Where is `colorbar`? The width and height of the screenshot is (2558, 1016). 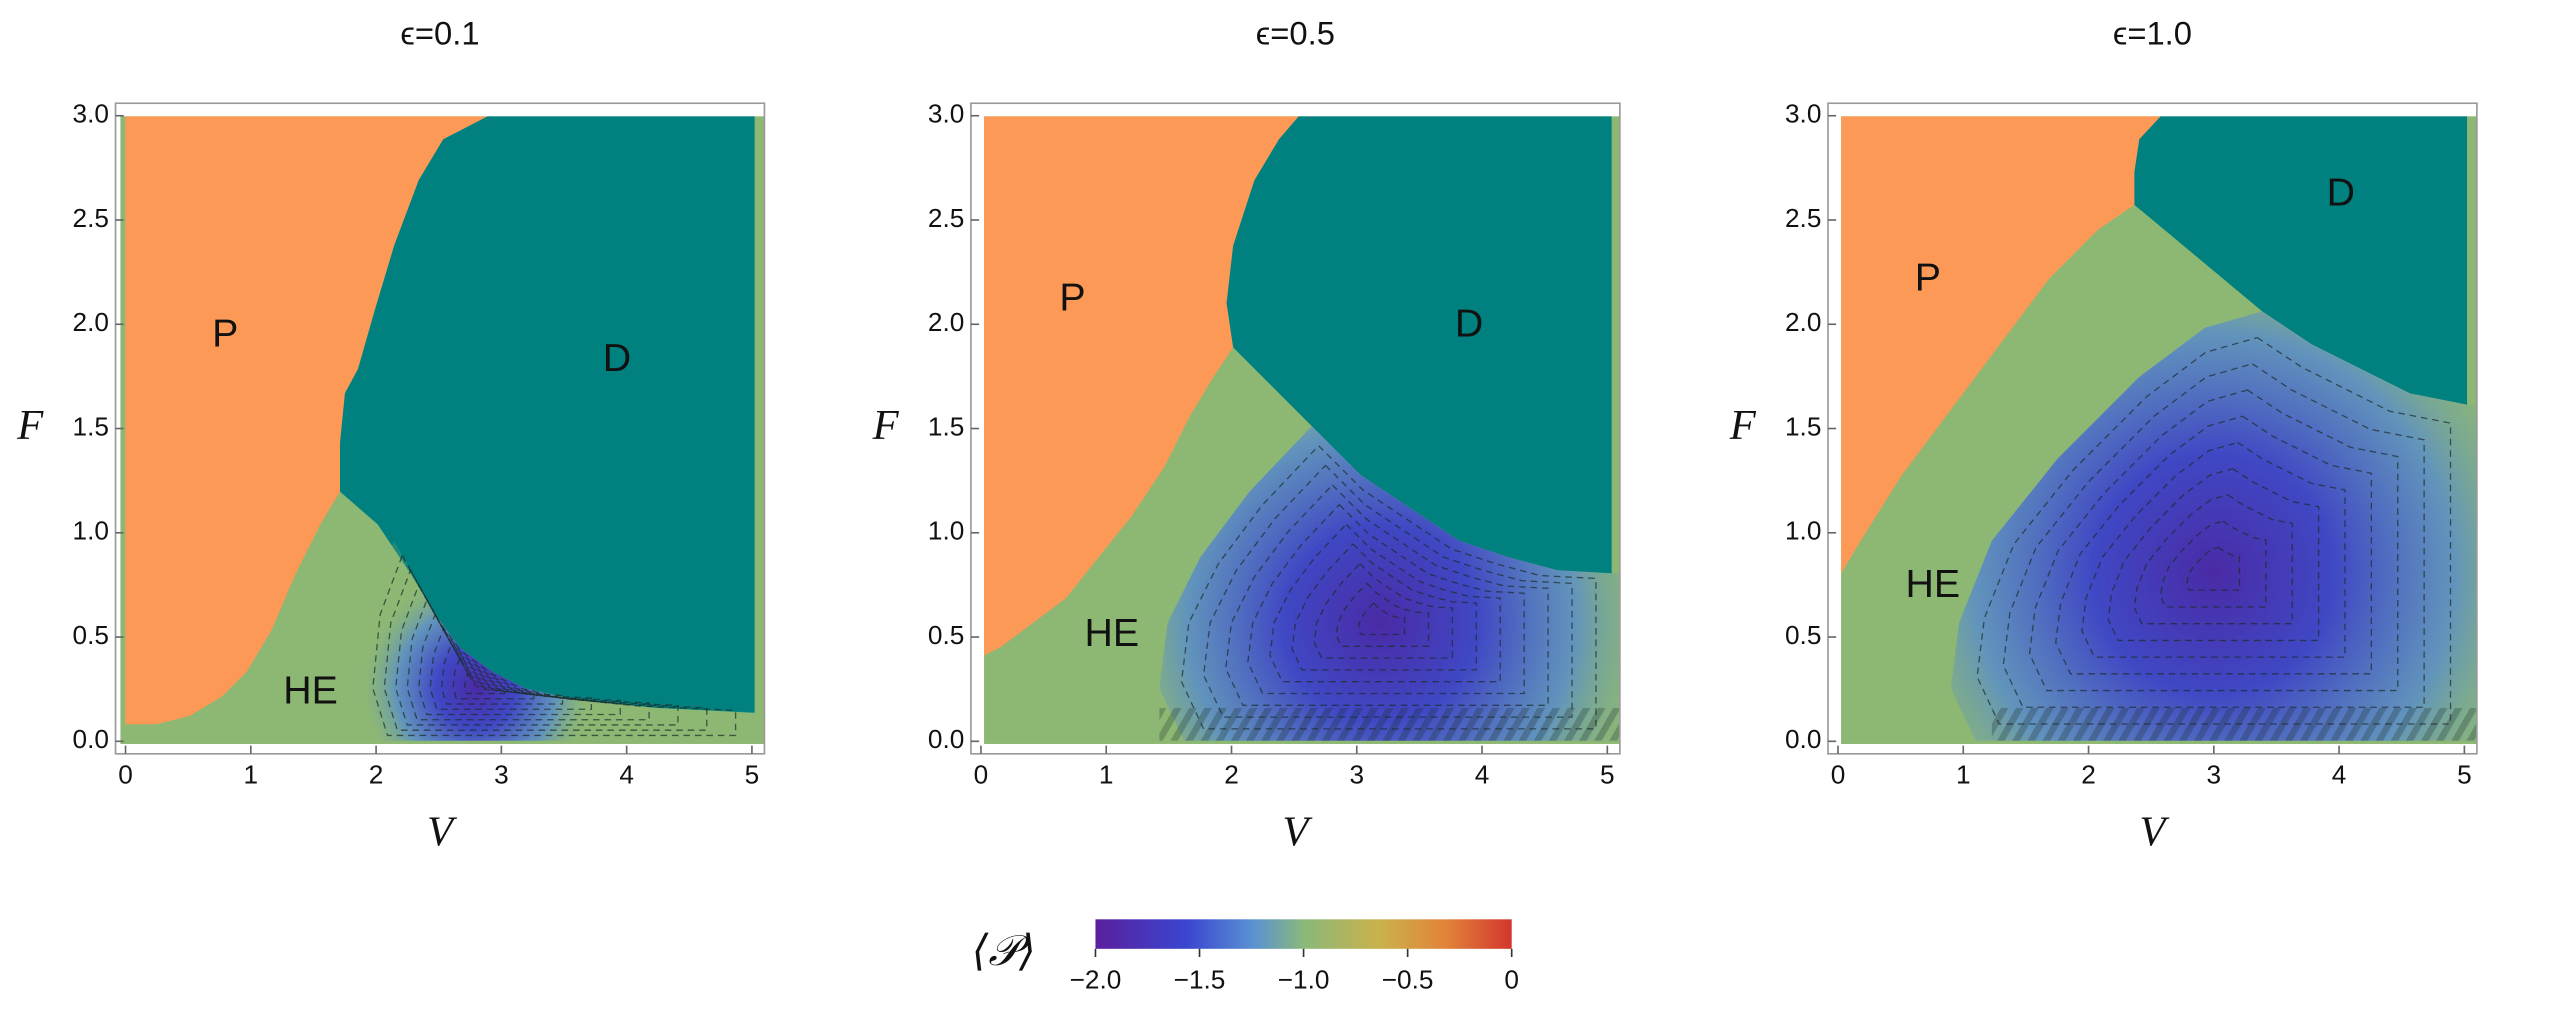 colorbar is located at coordinates (1303, 934).